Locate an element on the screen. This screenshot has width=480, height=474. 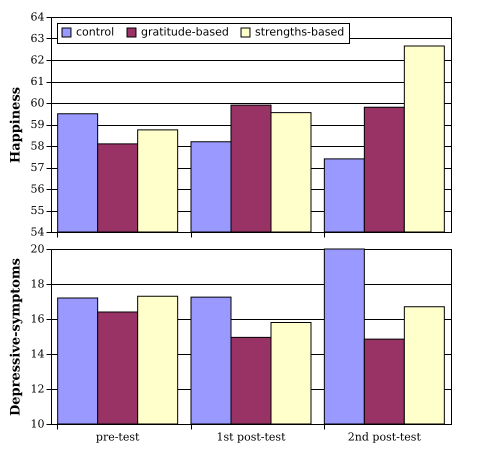
y-axis-title: Happiness is located at coordinates (16, 125).